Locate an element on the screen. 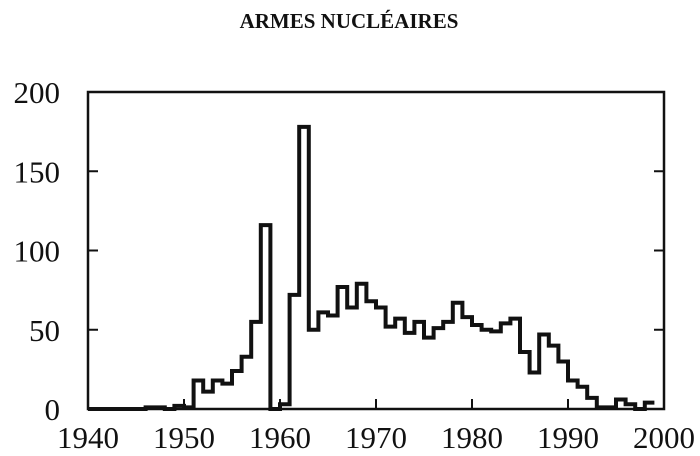 The width and height of the screenshot is (700, 456). x-tick-label: 1950 is located at coordinates (184, 437).